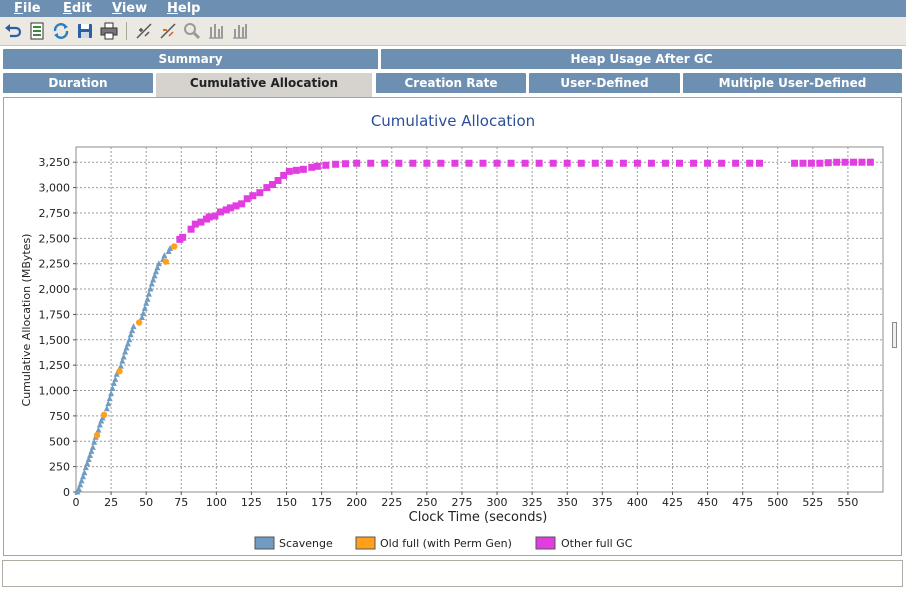  Describe the element at coordinates (55, 264) in the screenshot. I see `y-tick-label: 2,250` at that location.